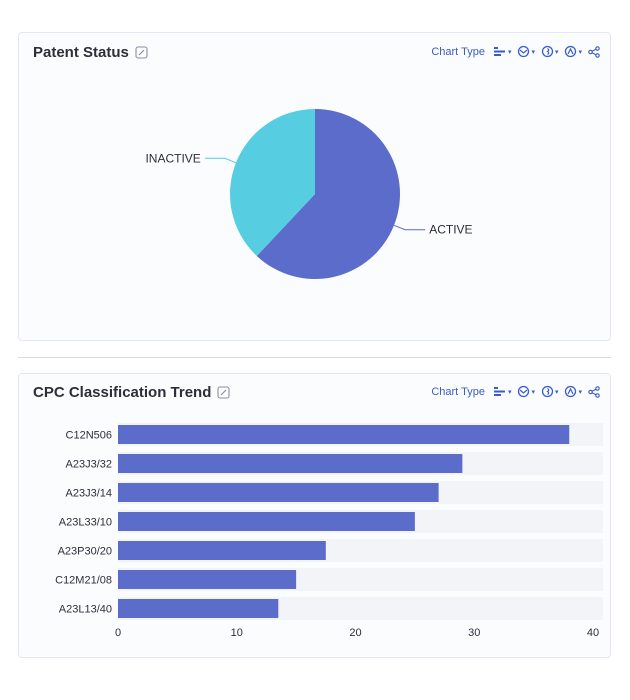 The width and height of the screenshot is (630, 700). What do you see at coordinates (85, 552) in the screenshot?
I see `category-label: A23P30/20` at bounding box center [85, 552].